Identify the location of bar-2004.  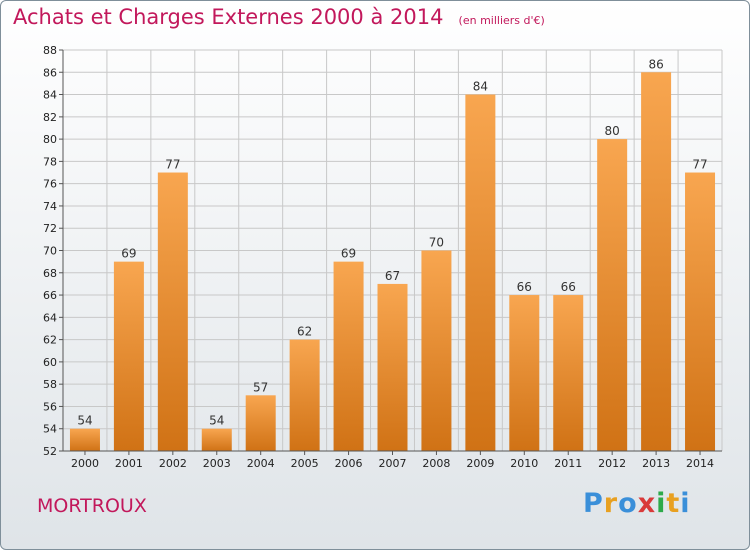
(260, 423).